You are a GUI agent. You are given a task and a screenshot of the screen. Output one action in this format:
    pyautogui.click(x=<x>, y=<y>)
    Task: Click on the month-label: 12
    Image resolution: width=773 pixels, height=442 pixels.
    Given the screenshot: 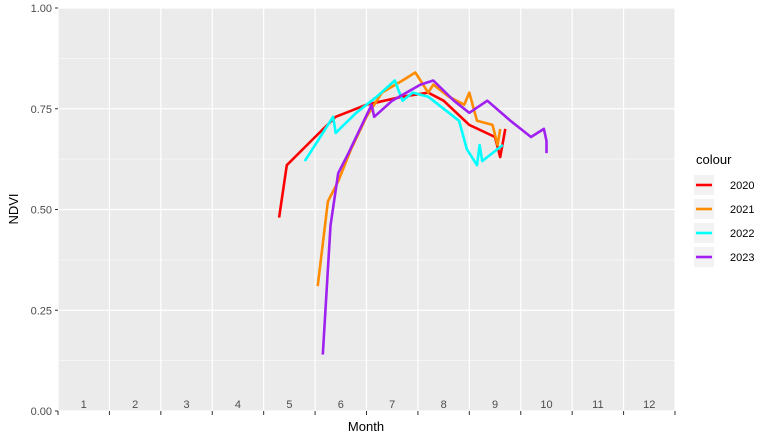 What is the action you would take?
    pyautogui.click(x=649, y=405)
    